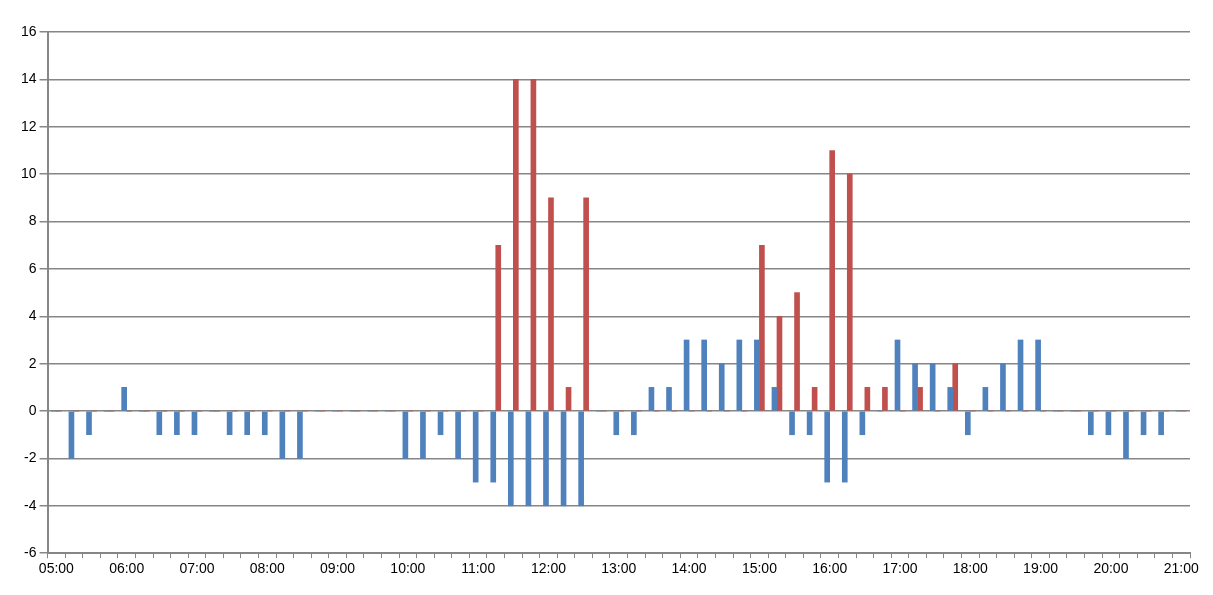 This screenshot has height=595, width=1213. Describe the element at coordinates (32, 362) in the screenshot. I see `y-tick-label: 2` at that location.